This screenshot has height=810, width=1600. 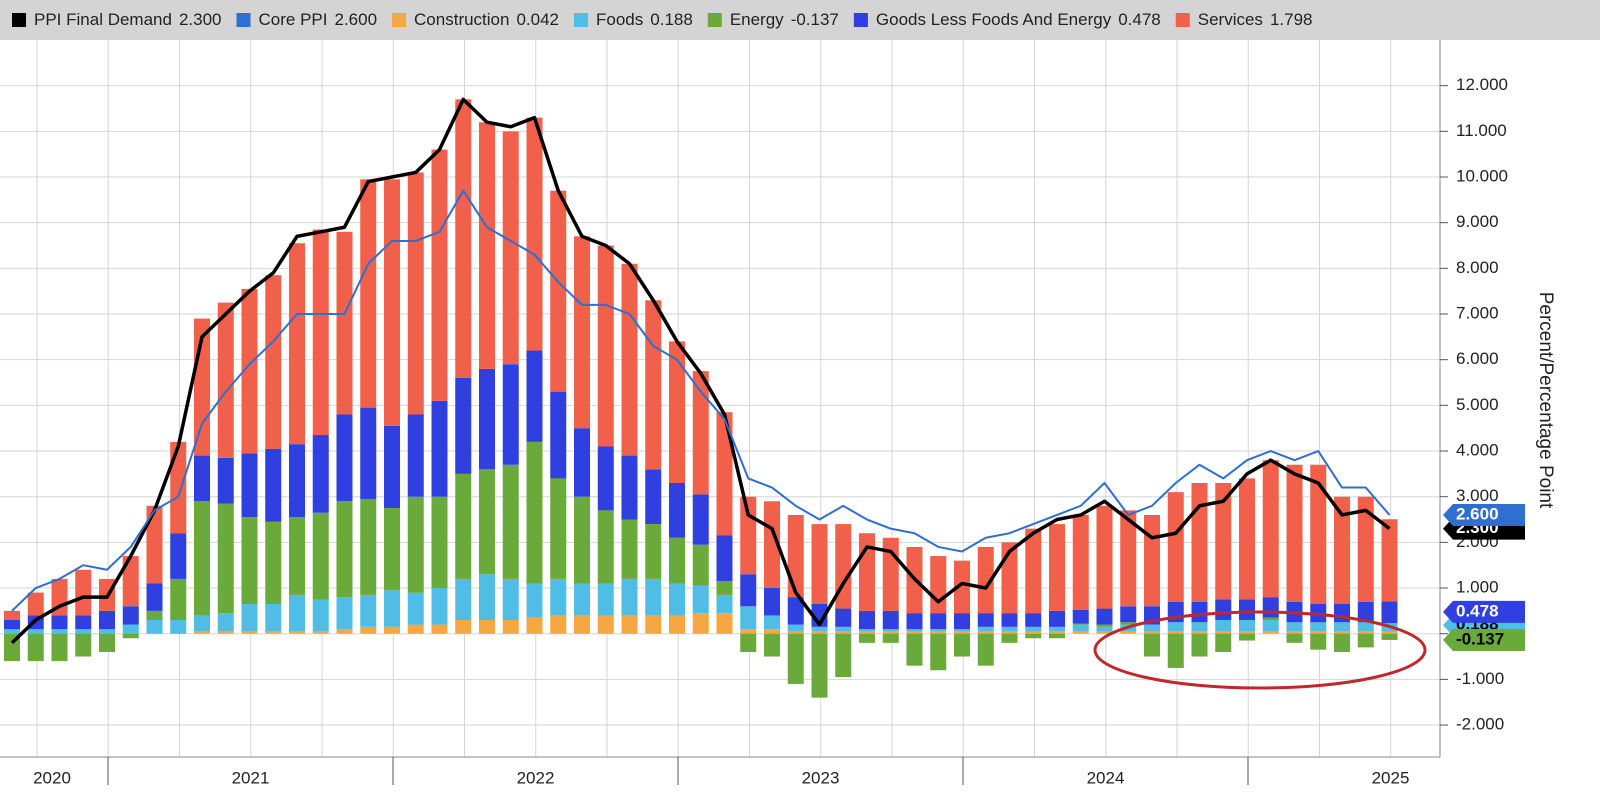 What do you see at coordinates (1477, 450) in the screenshot?
I see `y-tick-label: 4.000` at bounding box center [1477, 450].